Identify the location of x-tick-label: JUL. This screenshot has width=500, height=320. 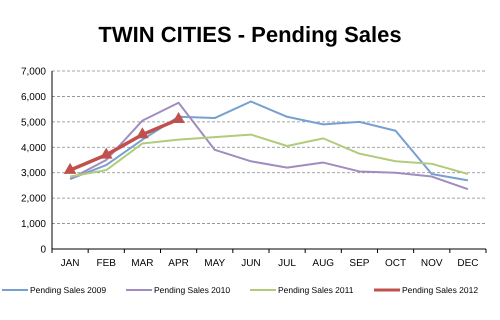
(287, 263).